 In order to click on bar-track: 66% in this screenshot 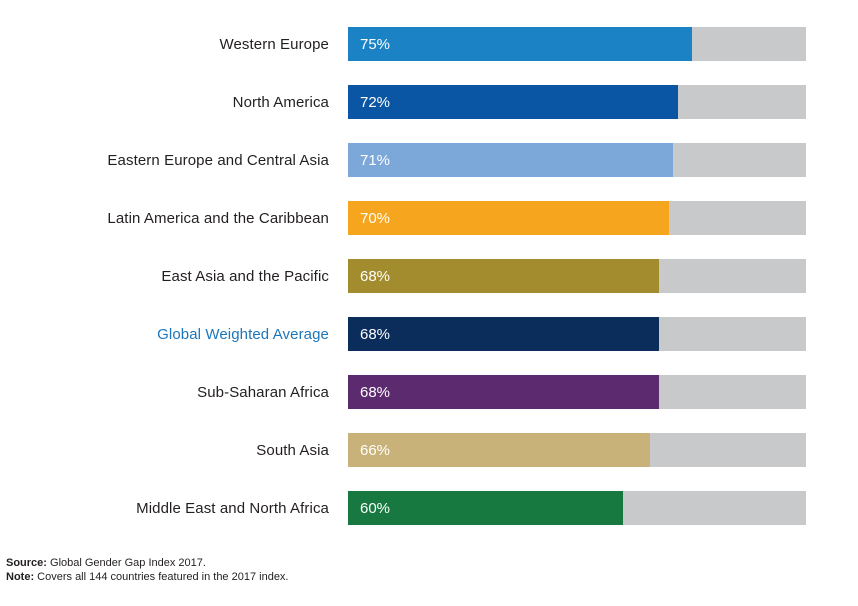, I will do `click(577, 450)`.